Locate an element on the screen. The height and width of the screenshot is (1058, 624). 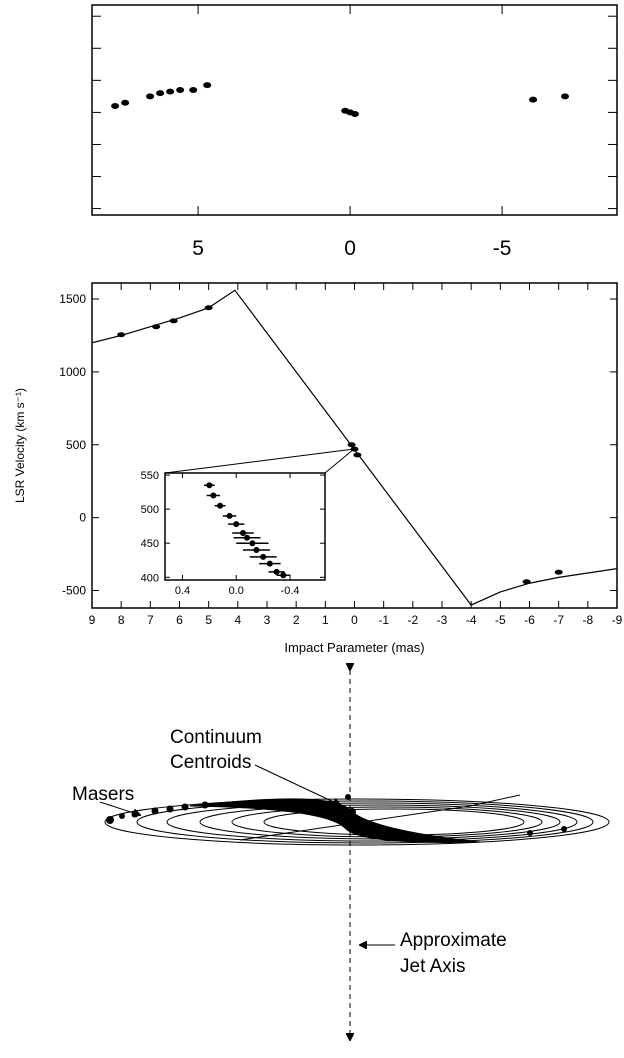
jet-label: Approximate is located at coordinates (453, 940).